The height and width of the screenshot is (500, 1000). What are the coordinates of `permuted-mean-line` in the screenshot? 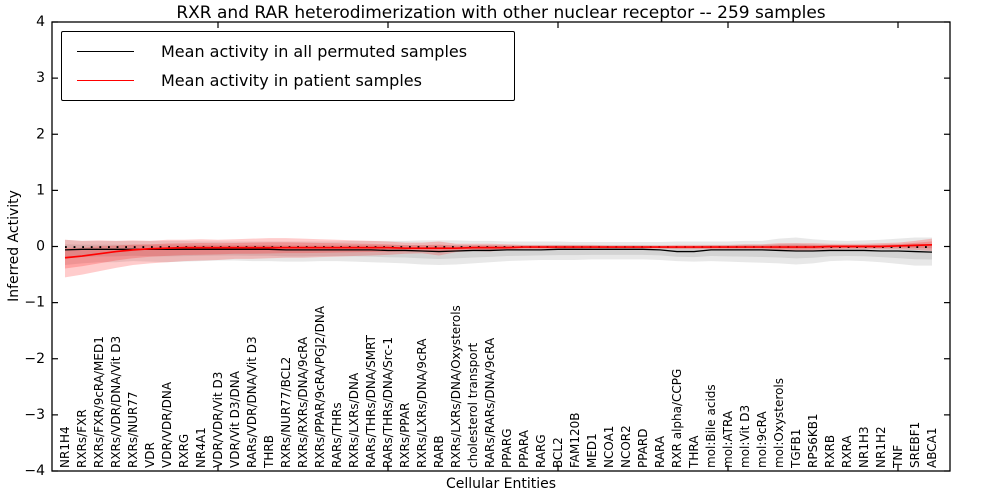 It's located at (498, 250).